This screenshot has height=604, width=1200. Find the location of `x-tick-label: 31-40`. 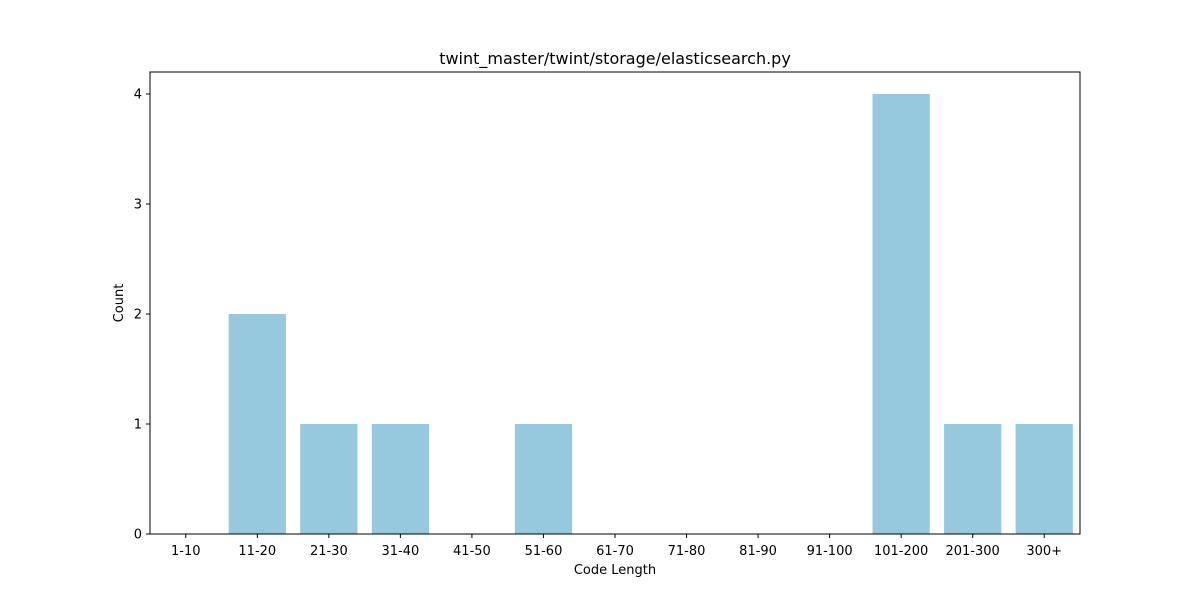

x-tick-label: 31-40 is located at coordinates (400, 551).